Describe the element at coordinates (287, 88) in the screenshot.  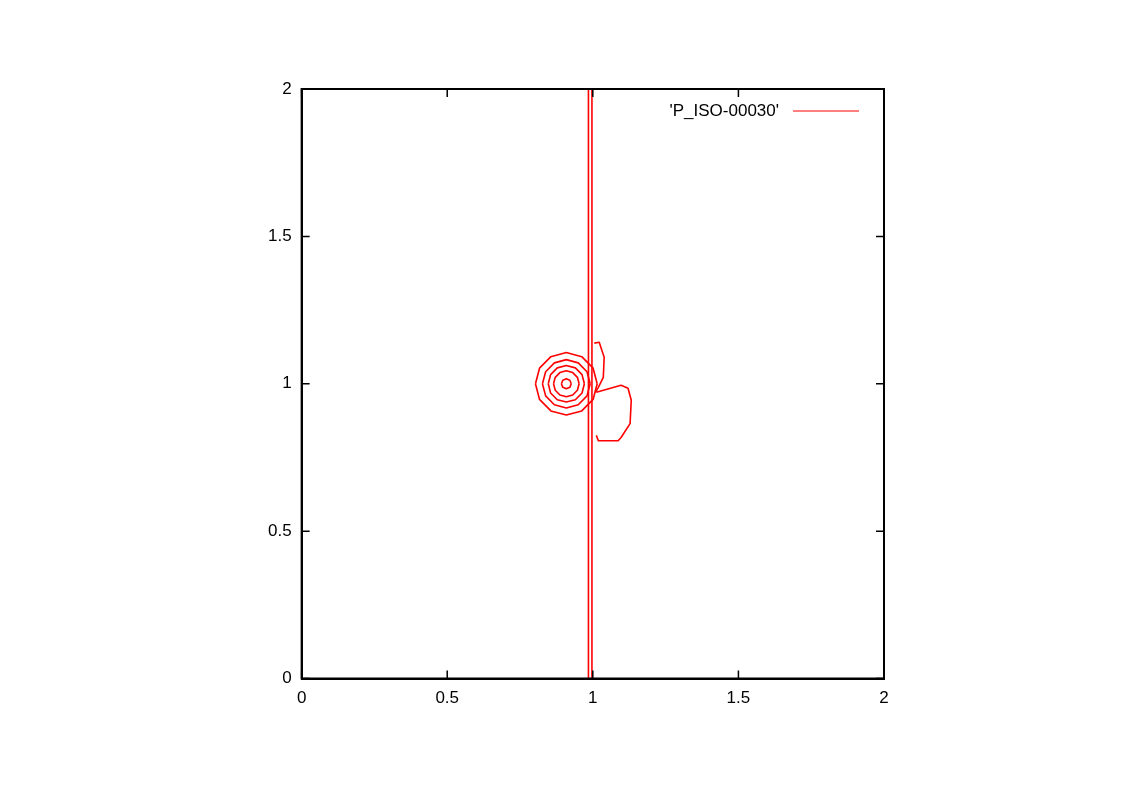
I see `y-tick-label: 2` at that location.